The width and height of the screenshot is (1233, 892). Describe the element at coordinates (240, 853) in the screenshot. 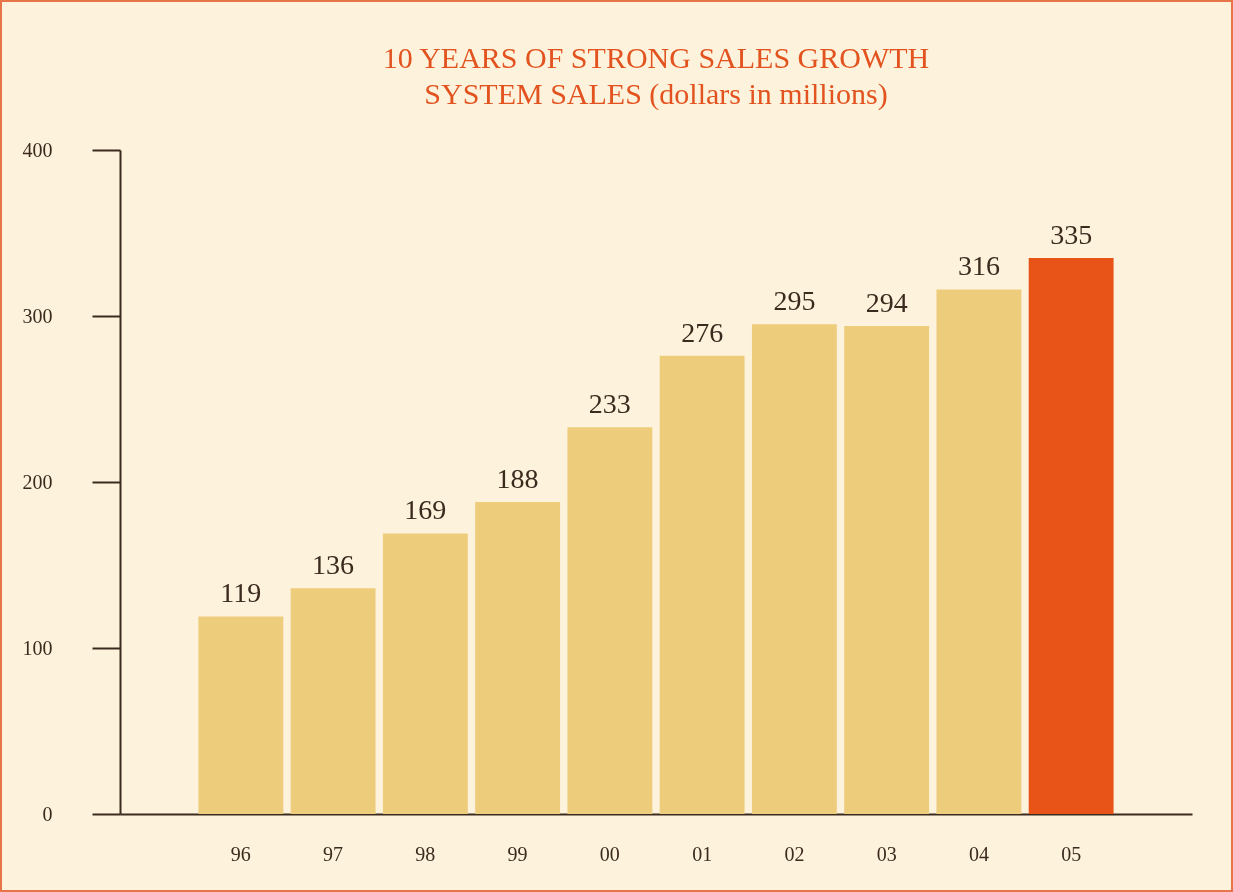

I see `x-tick-label: 96` at that location.